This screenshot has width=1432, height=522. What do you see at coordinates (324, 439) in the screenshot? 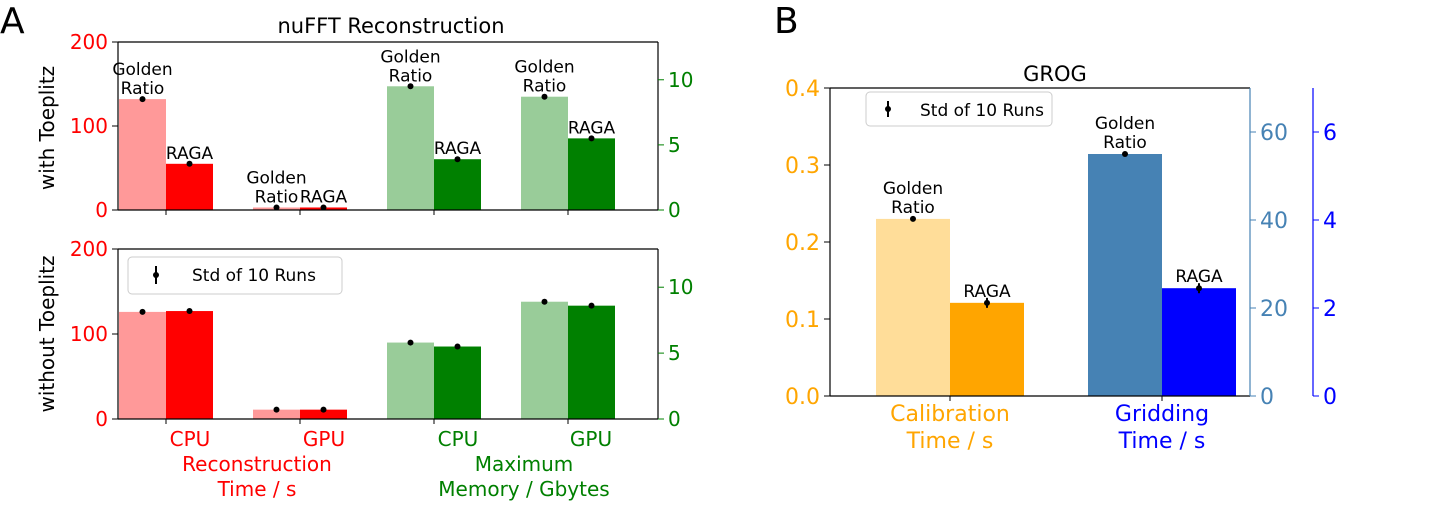
I see `xtick-gpu-time: GPU` at bounding box center [324, 439].